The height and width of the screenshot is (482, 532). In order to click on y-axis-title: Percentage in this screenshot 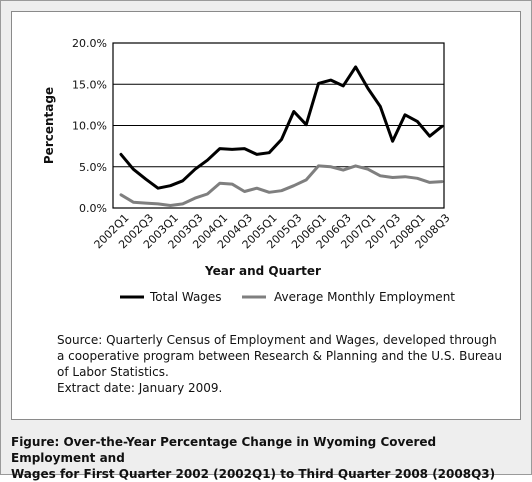, I will do `click(49, 125)`.